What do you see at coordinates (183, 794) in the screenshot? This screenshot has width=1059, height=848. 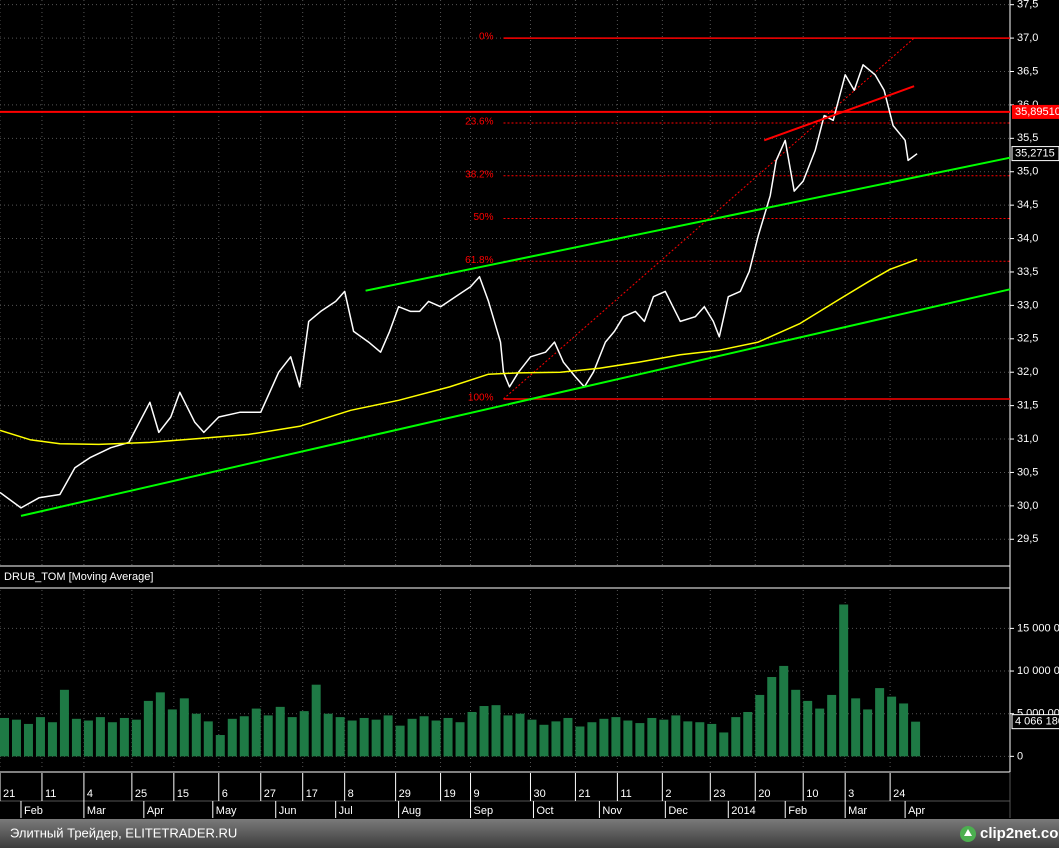 I see `x-tick-label: 15` at bounding box center [183, 794].